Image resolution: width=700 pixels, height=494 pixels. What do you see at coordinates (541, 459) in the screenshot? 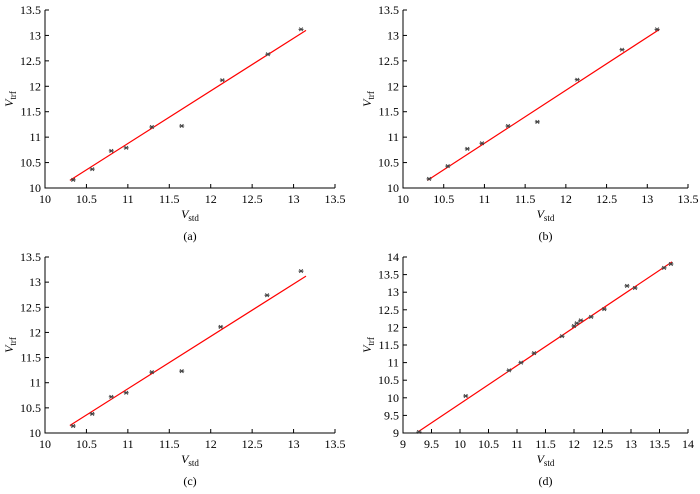
I see `x-axis-label-main: V` at bounding box center [541, 459].